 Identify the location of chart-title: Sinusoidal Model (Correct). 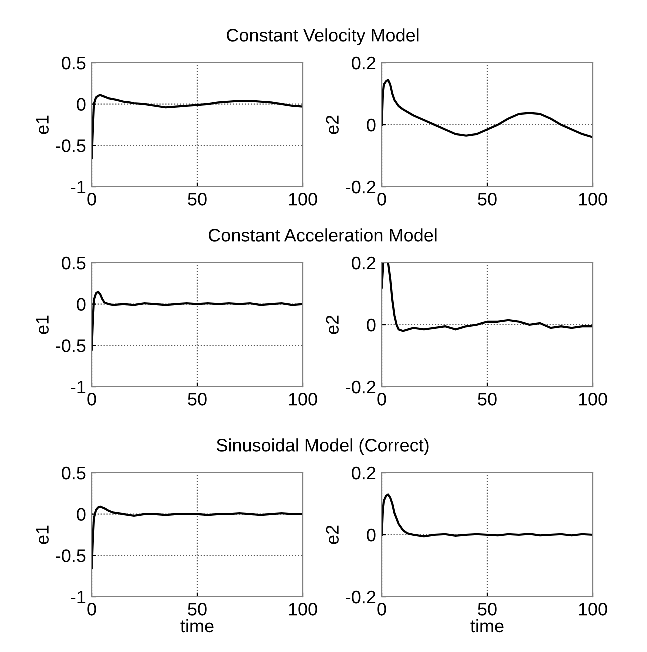
(322, 447).